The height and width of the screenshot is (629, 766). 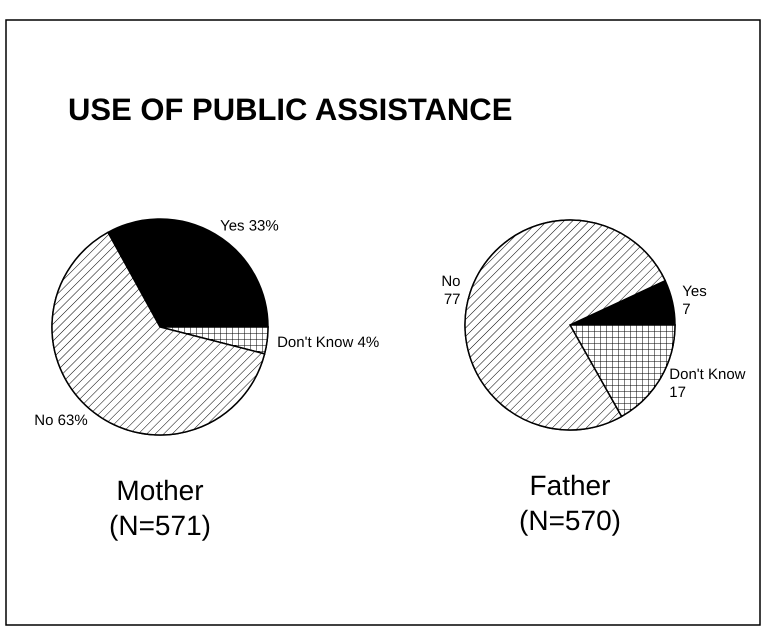 I want to click on data-label: 4%, so click(x=368, y=342).